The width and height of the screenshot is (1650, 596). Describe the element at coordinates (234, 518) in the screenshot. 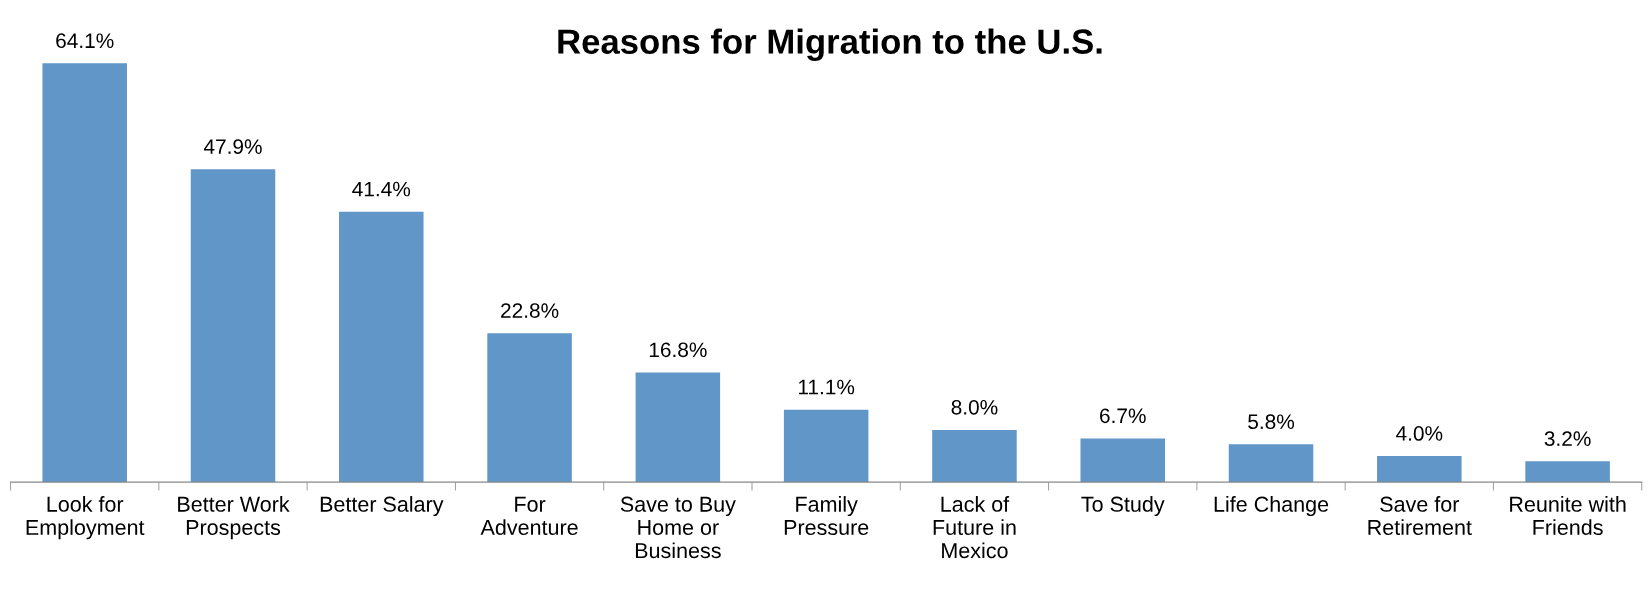

I see `x-tick-label: Better Work Prospects` at that location.